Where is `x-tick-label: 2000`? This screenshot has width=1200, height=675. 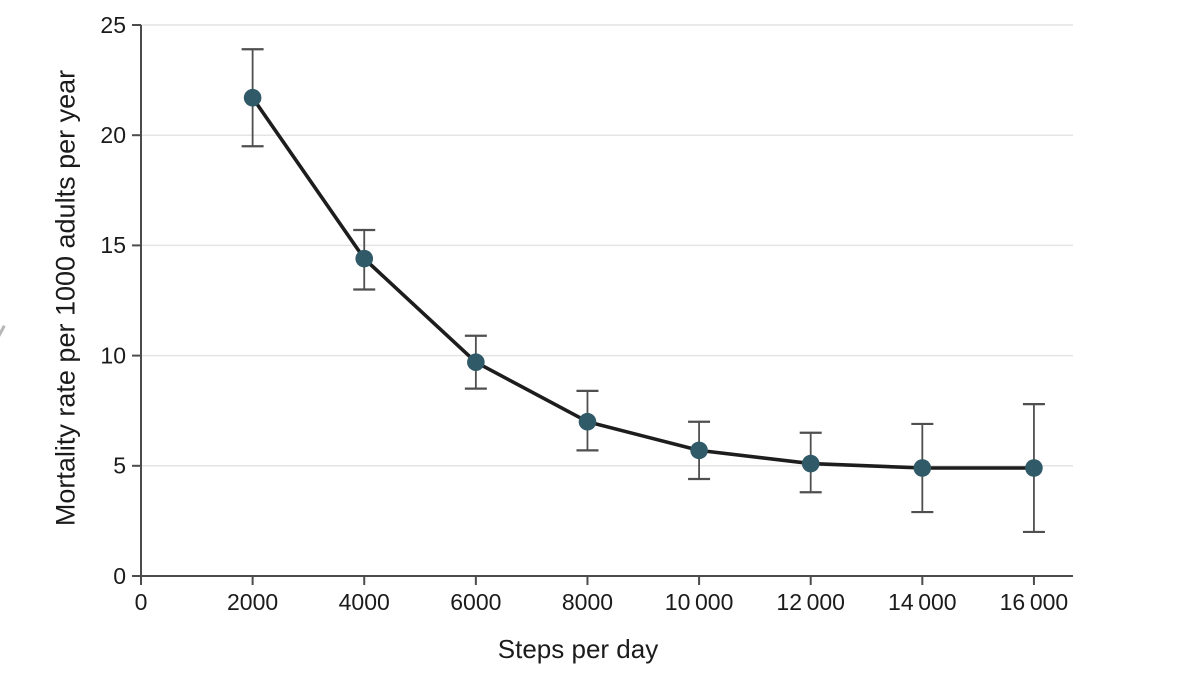 x-tick-label: 2000 is located at coordinates (252, 602).